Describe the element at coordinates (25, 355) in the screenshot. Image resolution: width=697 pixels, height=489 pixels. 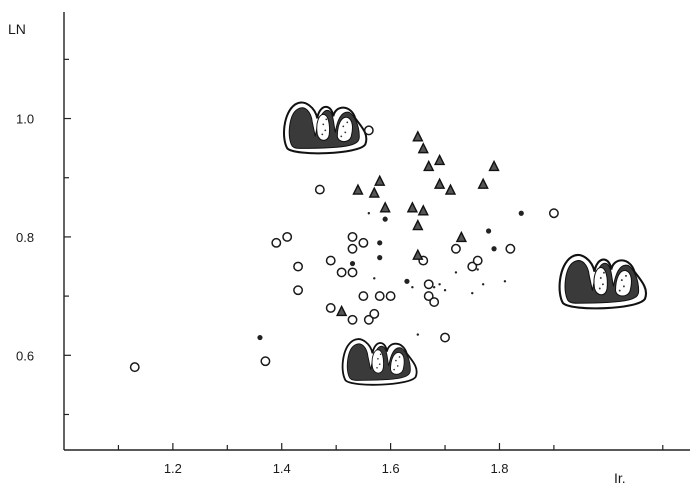
I see `y-tick-label: 0.6` at that location.